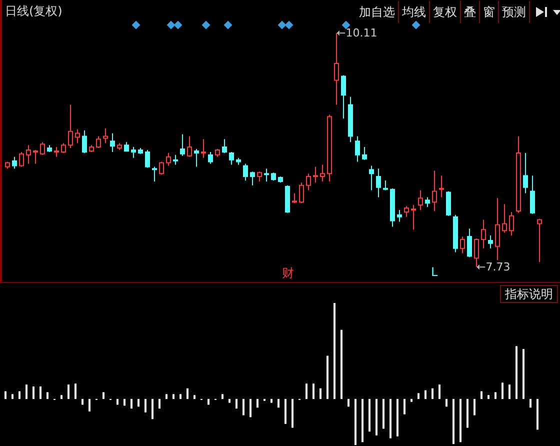 This screenshot has width=560, height=446. Describe the element at coordinates (357, 33) in the screenshot. I see `annotation: ←10.11` at that location.